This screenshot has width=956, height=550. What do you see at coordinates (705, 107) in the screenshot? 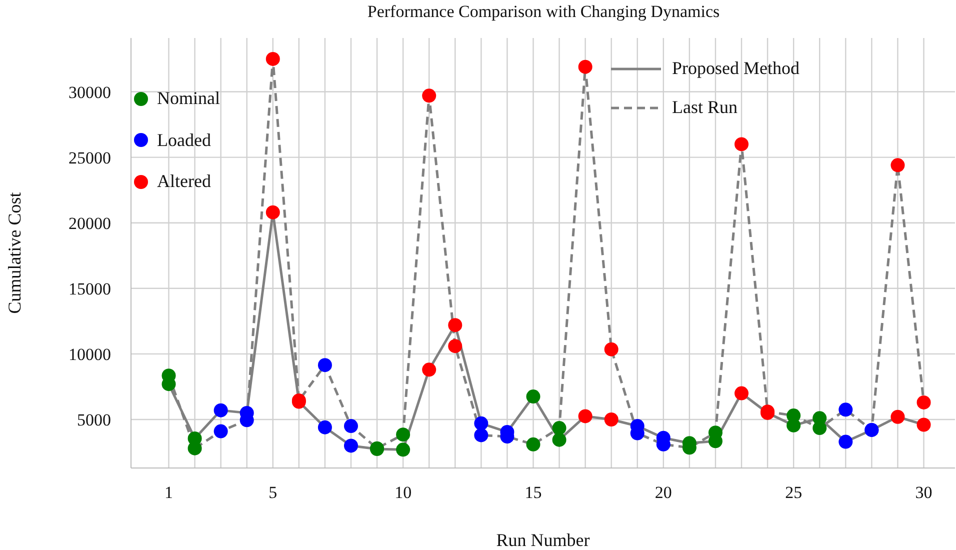
I see `legend-label: Last Run` at bounding box center [705, 107].